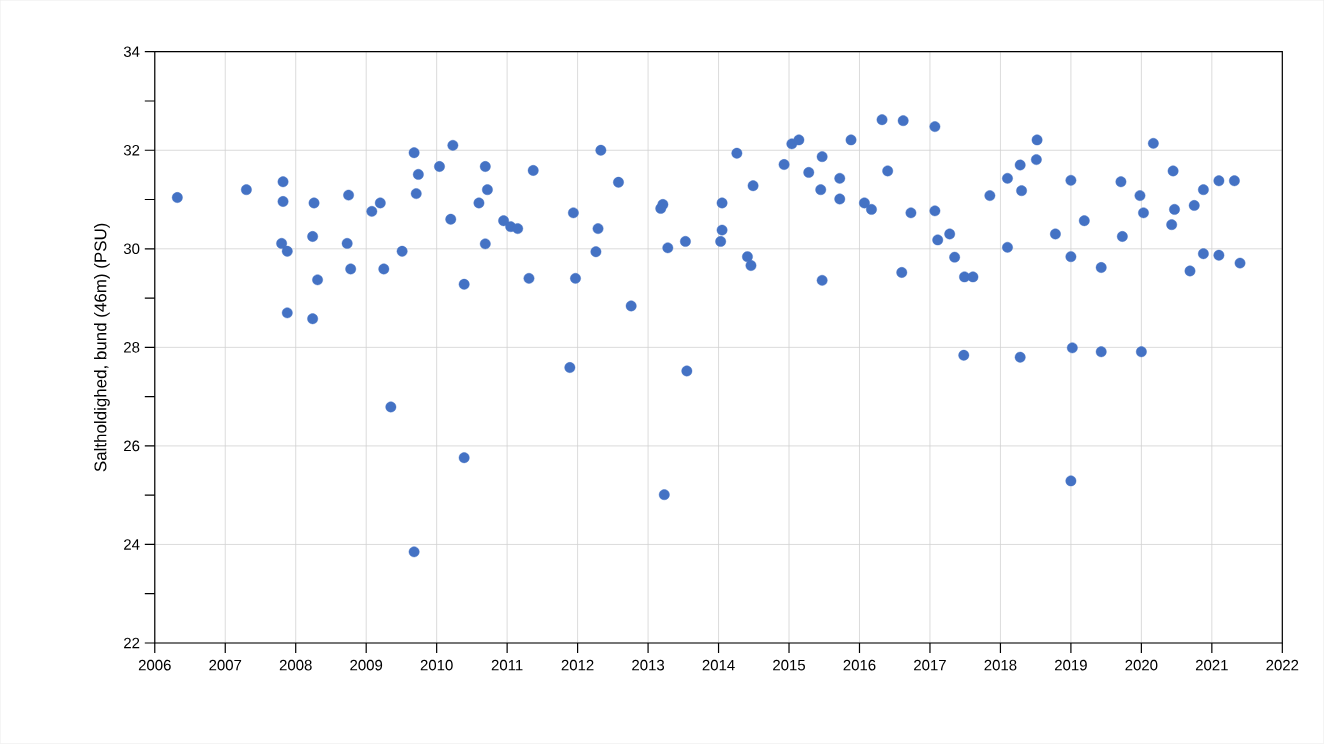  I want to click on x-tick-label: 2022, so click(1282, 665).